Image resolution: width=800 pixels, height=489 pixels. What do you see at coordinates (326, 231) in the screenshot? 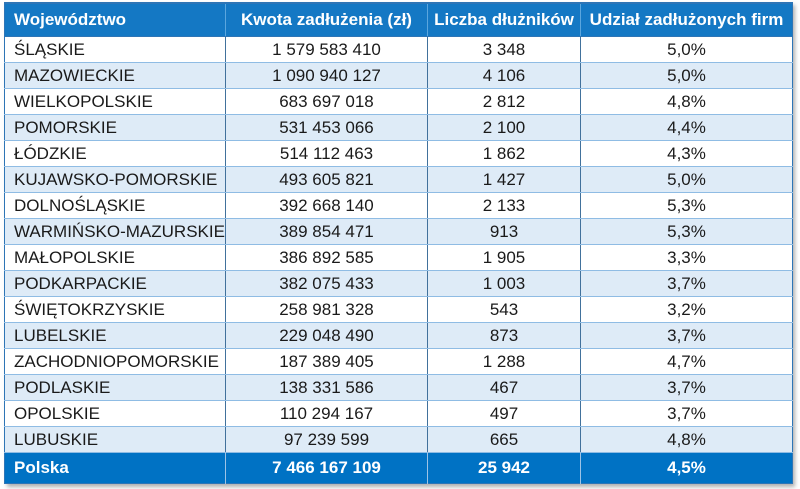
I see `cell-debt-amount: 389 854 471` at bounding box center [326, 231].